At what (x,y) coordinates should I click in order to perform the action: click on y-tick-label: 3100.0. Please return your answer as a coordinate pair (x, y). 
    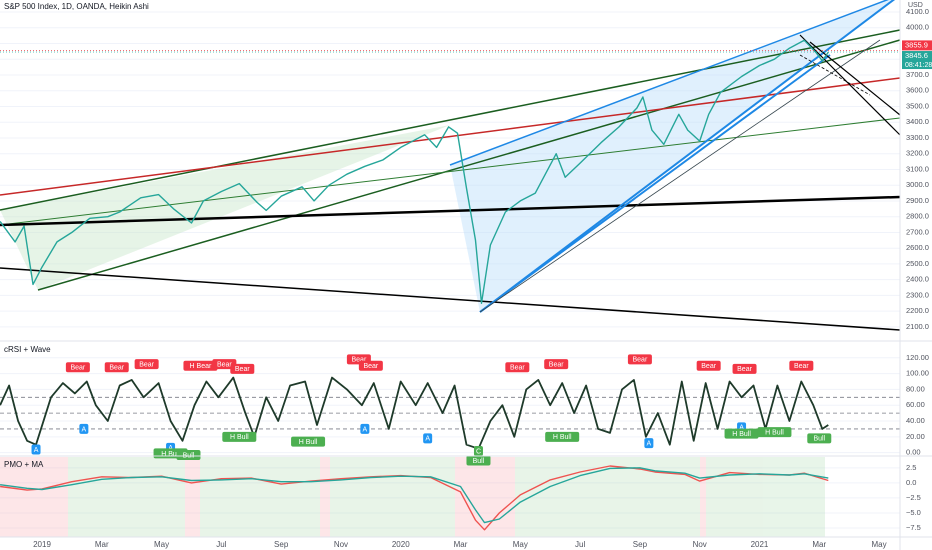
    Looking at the image, I should click on (917, 168).